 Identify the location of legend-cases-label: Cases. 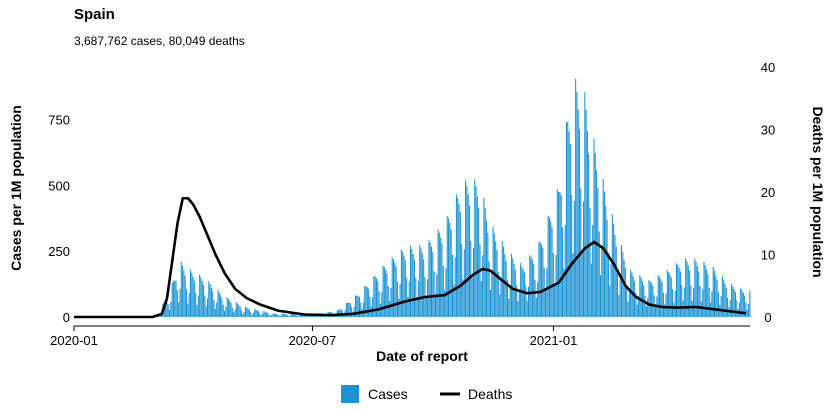
(388, 394).